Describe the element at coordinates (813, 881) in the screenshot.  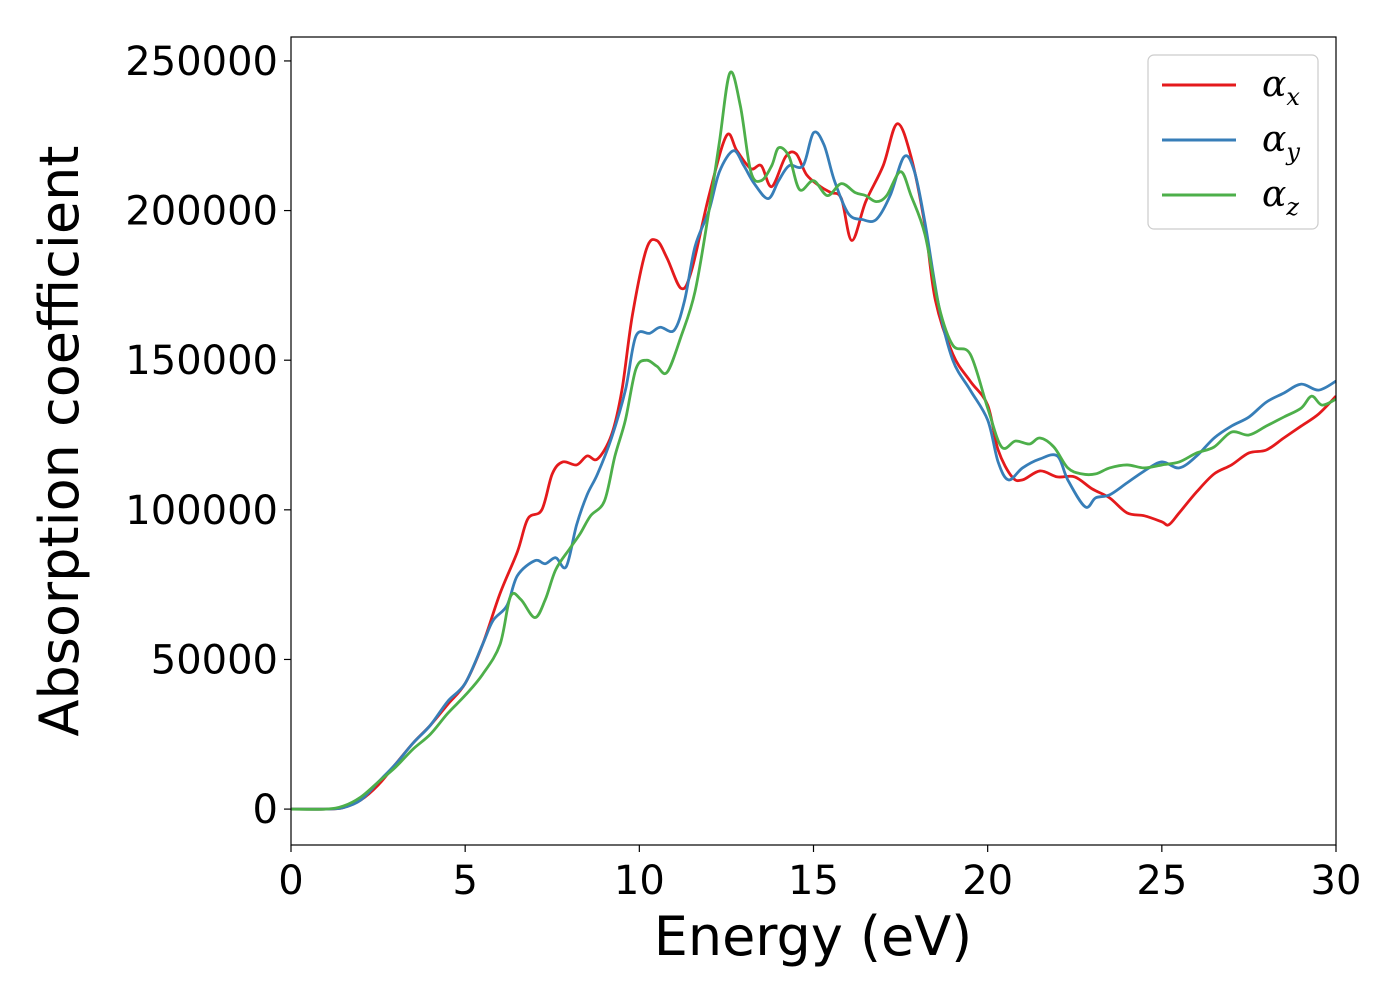
I see `x-tick-label: 15` at that location.